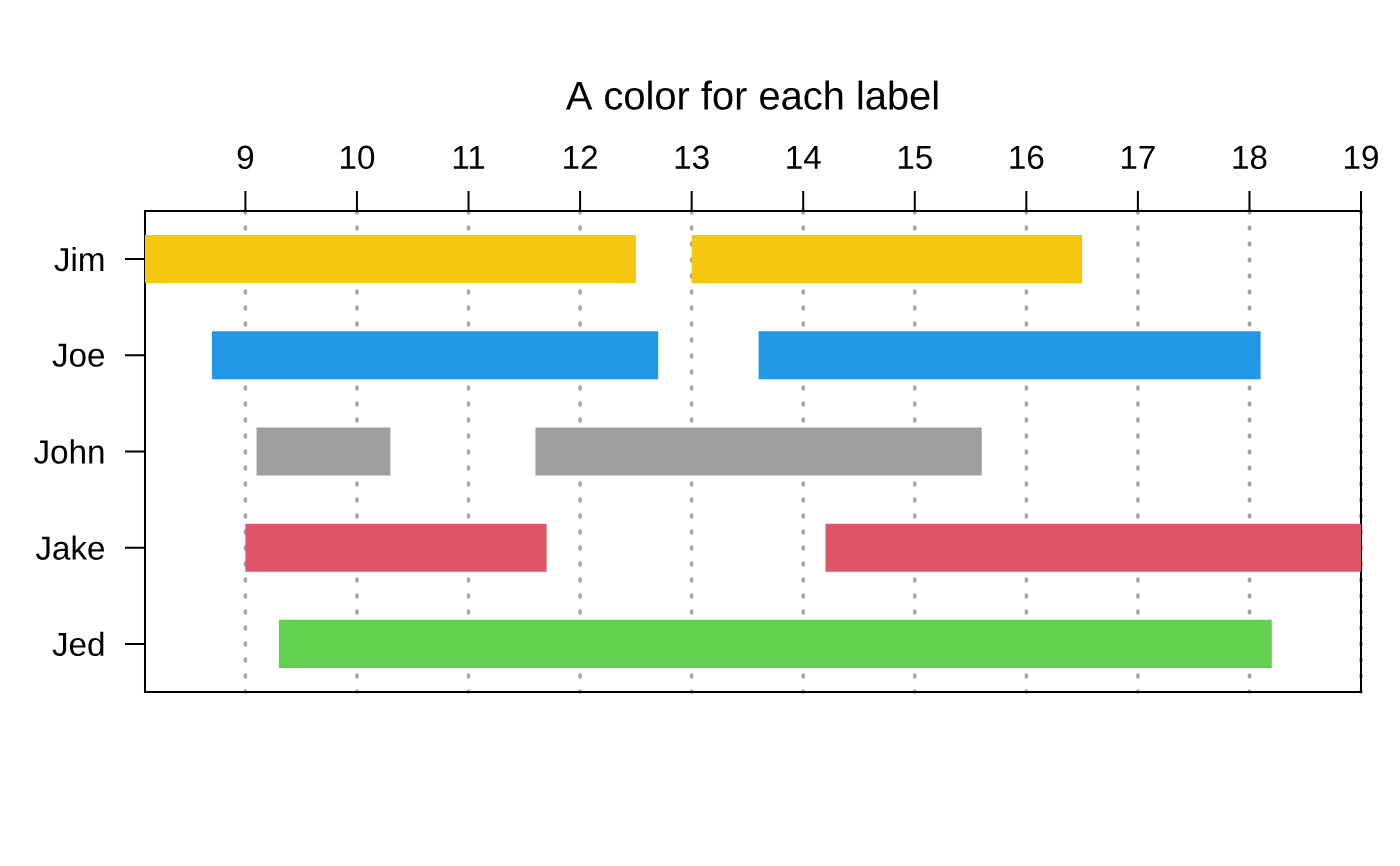  I want to click on x-tick-label: 16, so click(1027, 157).